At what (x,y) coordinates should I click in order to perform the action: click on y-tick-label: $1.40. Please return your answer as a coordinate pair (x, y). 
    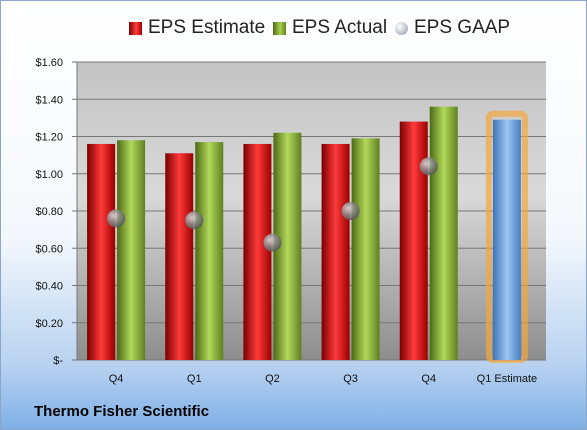
    Looking at the image, I should click on (49, 100).